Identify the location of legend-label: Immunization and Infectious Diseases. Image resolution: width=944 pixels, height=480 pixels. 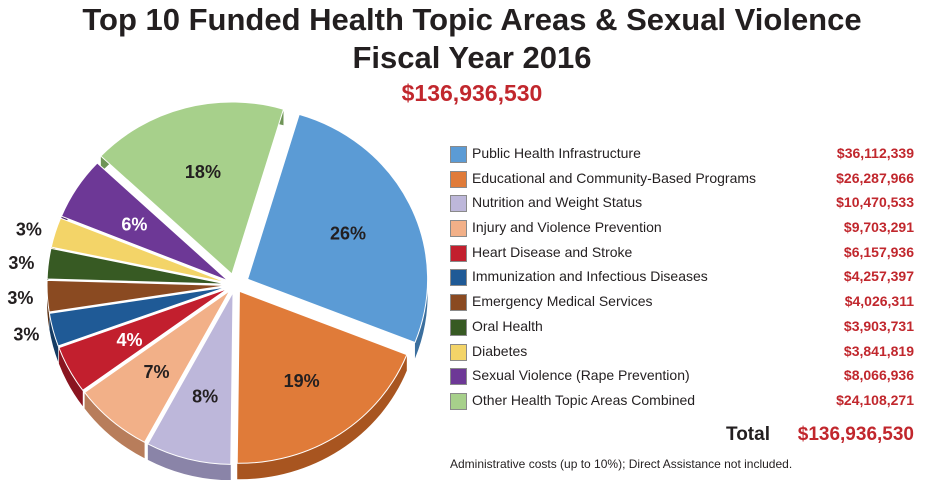
(590, 276).